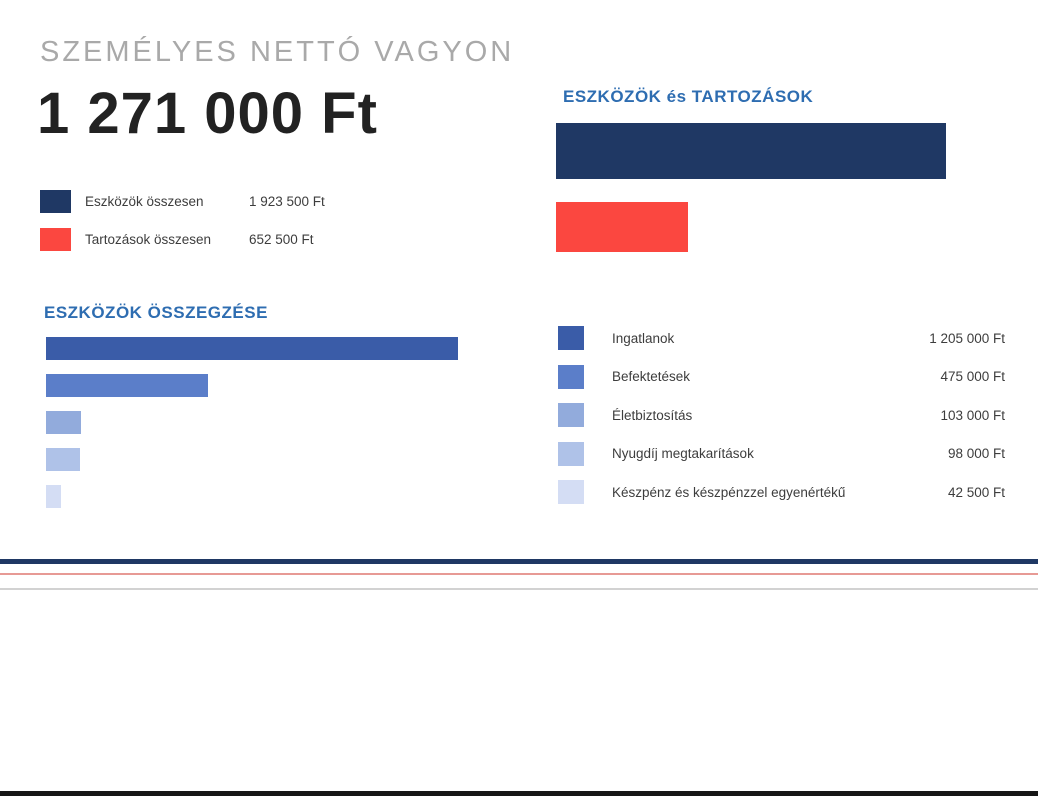 The image size is (1038, 800). What do you see at coordinates (207, 113) in the screenshot?
I see `net-worth-value: 1 271 000 Ft` at bounding box center [207, 113].